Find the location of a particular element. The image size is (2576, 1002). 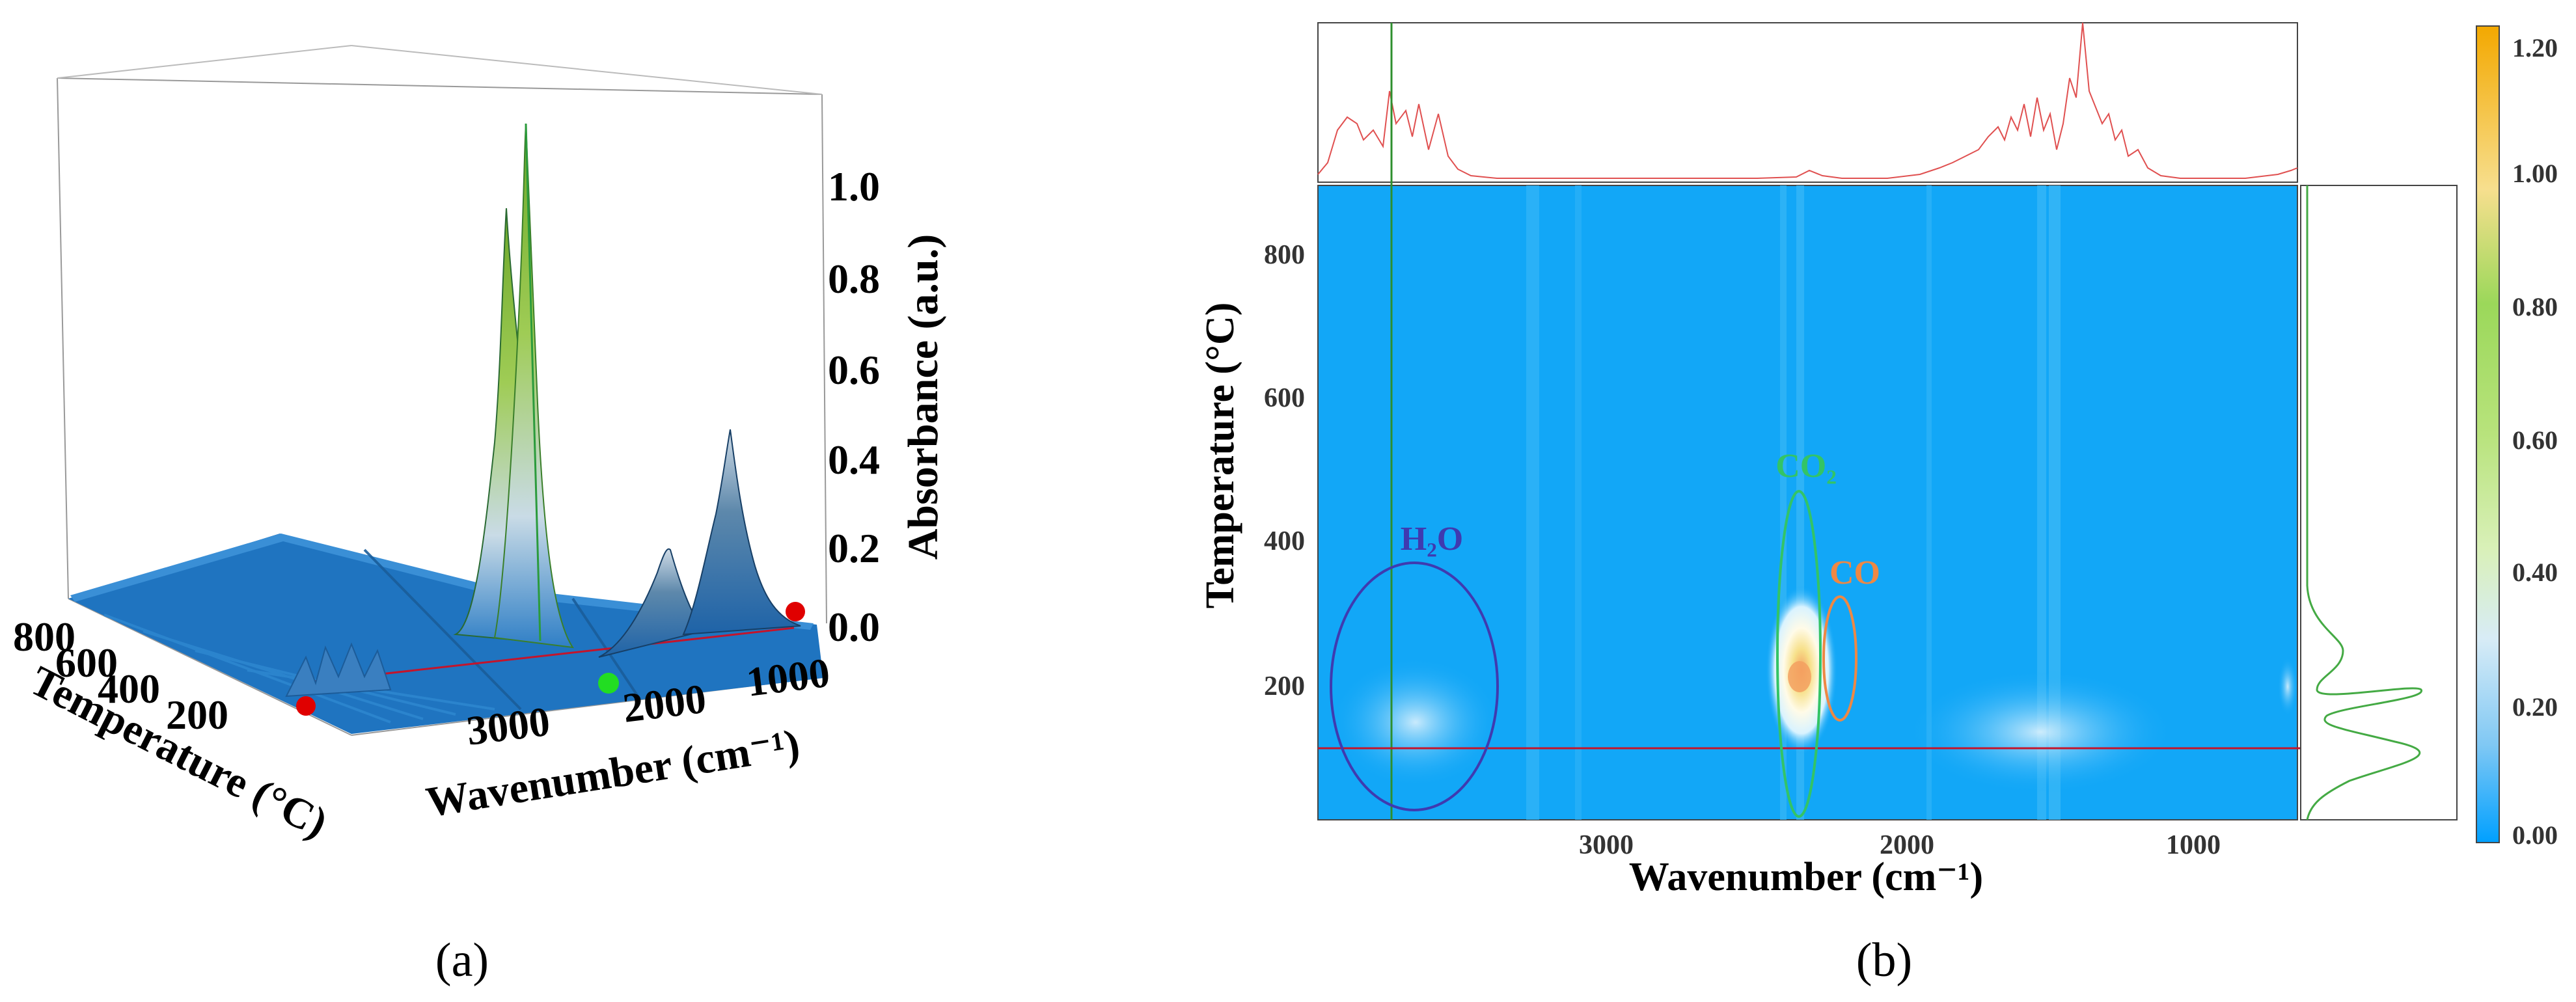

right-profile-frame is located at coordinates (2379, 503).